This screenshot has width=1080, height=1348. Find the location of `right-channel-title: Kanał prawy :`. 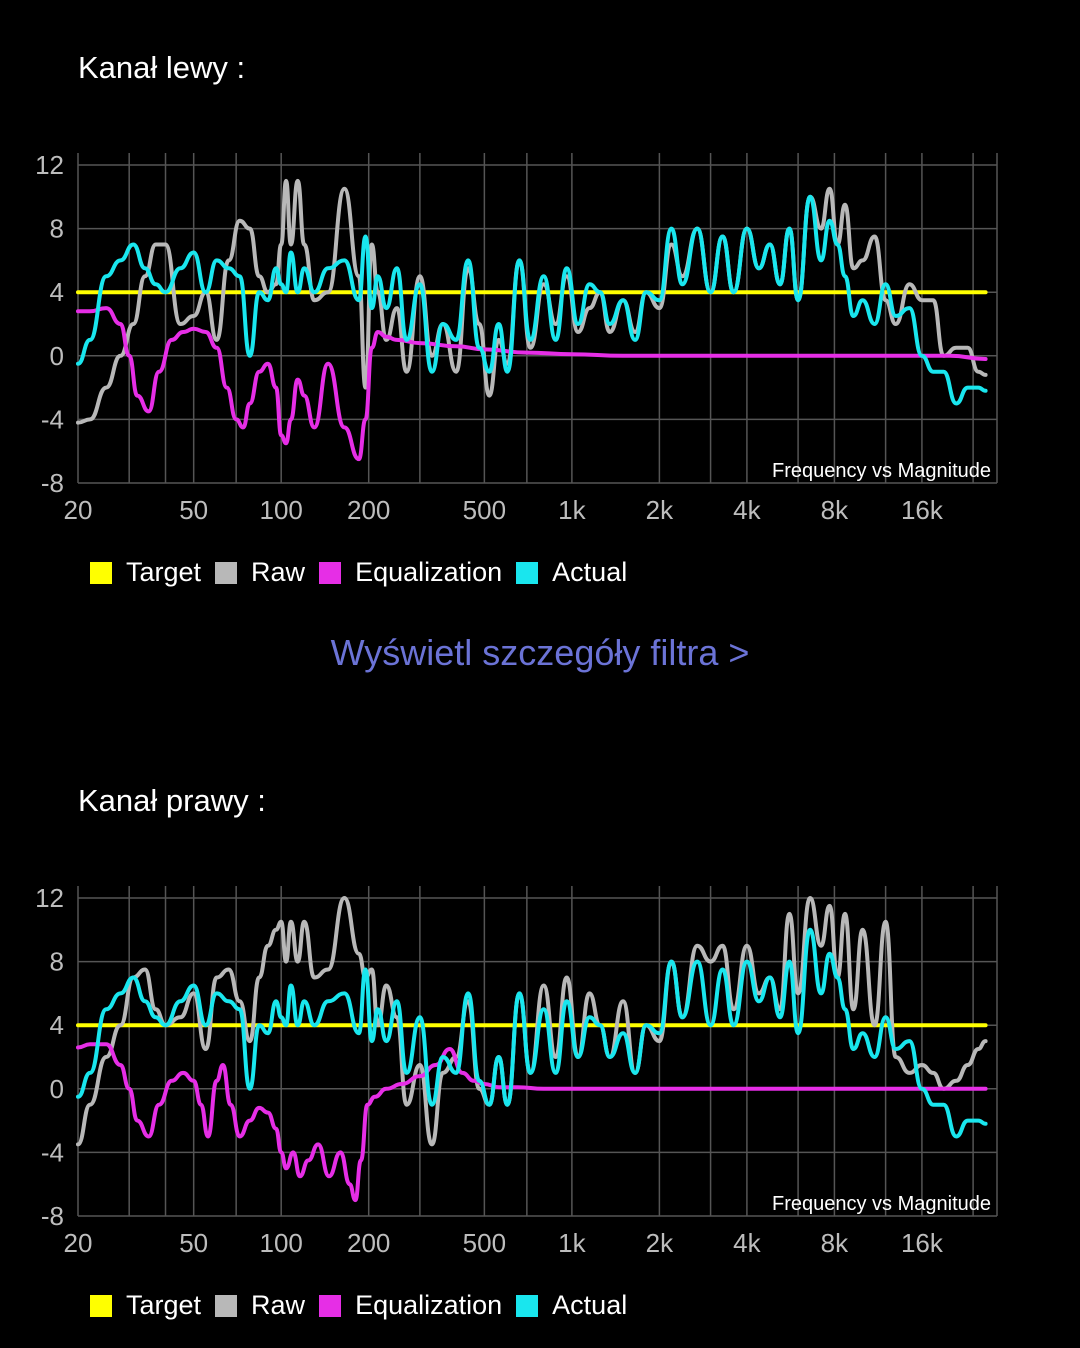

right-channel-title: Kanał prawy : is located at coordinates (172, 800).